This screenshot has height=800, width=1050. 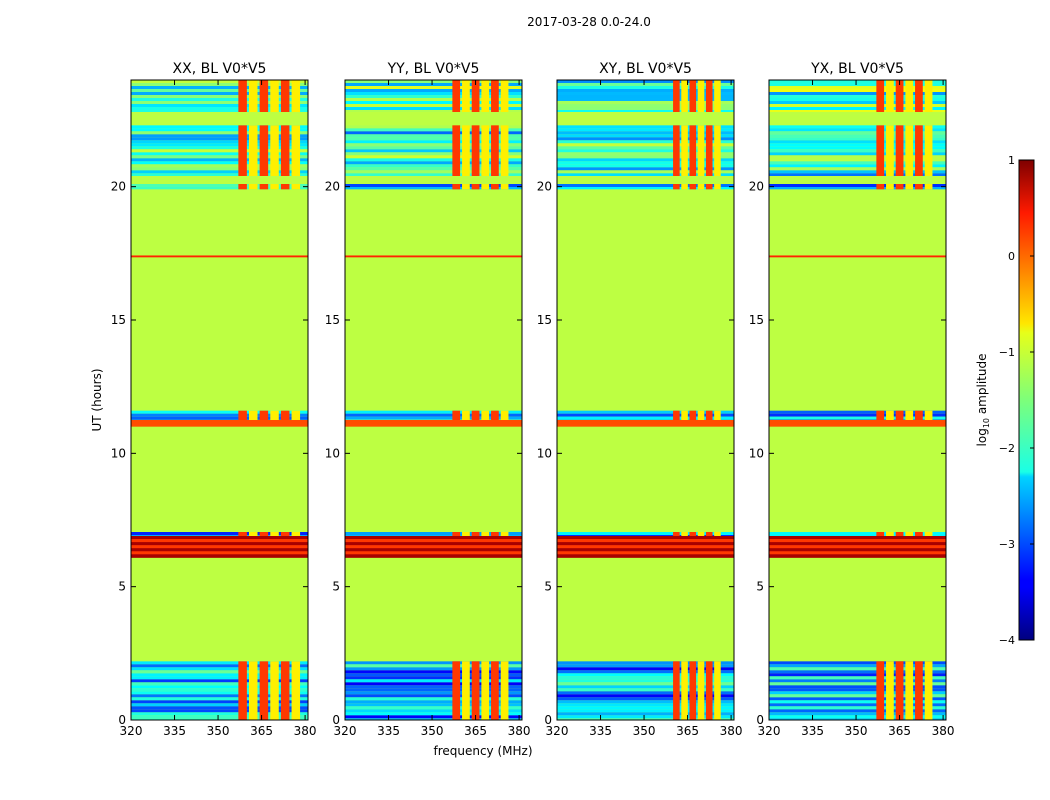 What do you see at coordinates (544, 187) in the screenshot?
I see `y-tick-label: 20` at bounding box center [544, 187].